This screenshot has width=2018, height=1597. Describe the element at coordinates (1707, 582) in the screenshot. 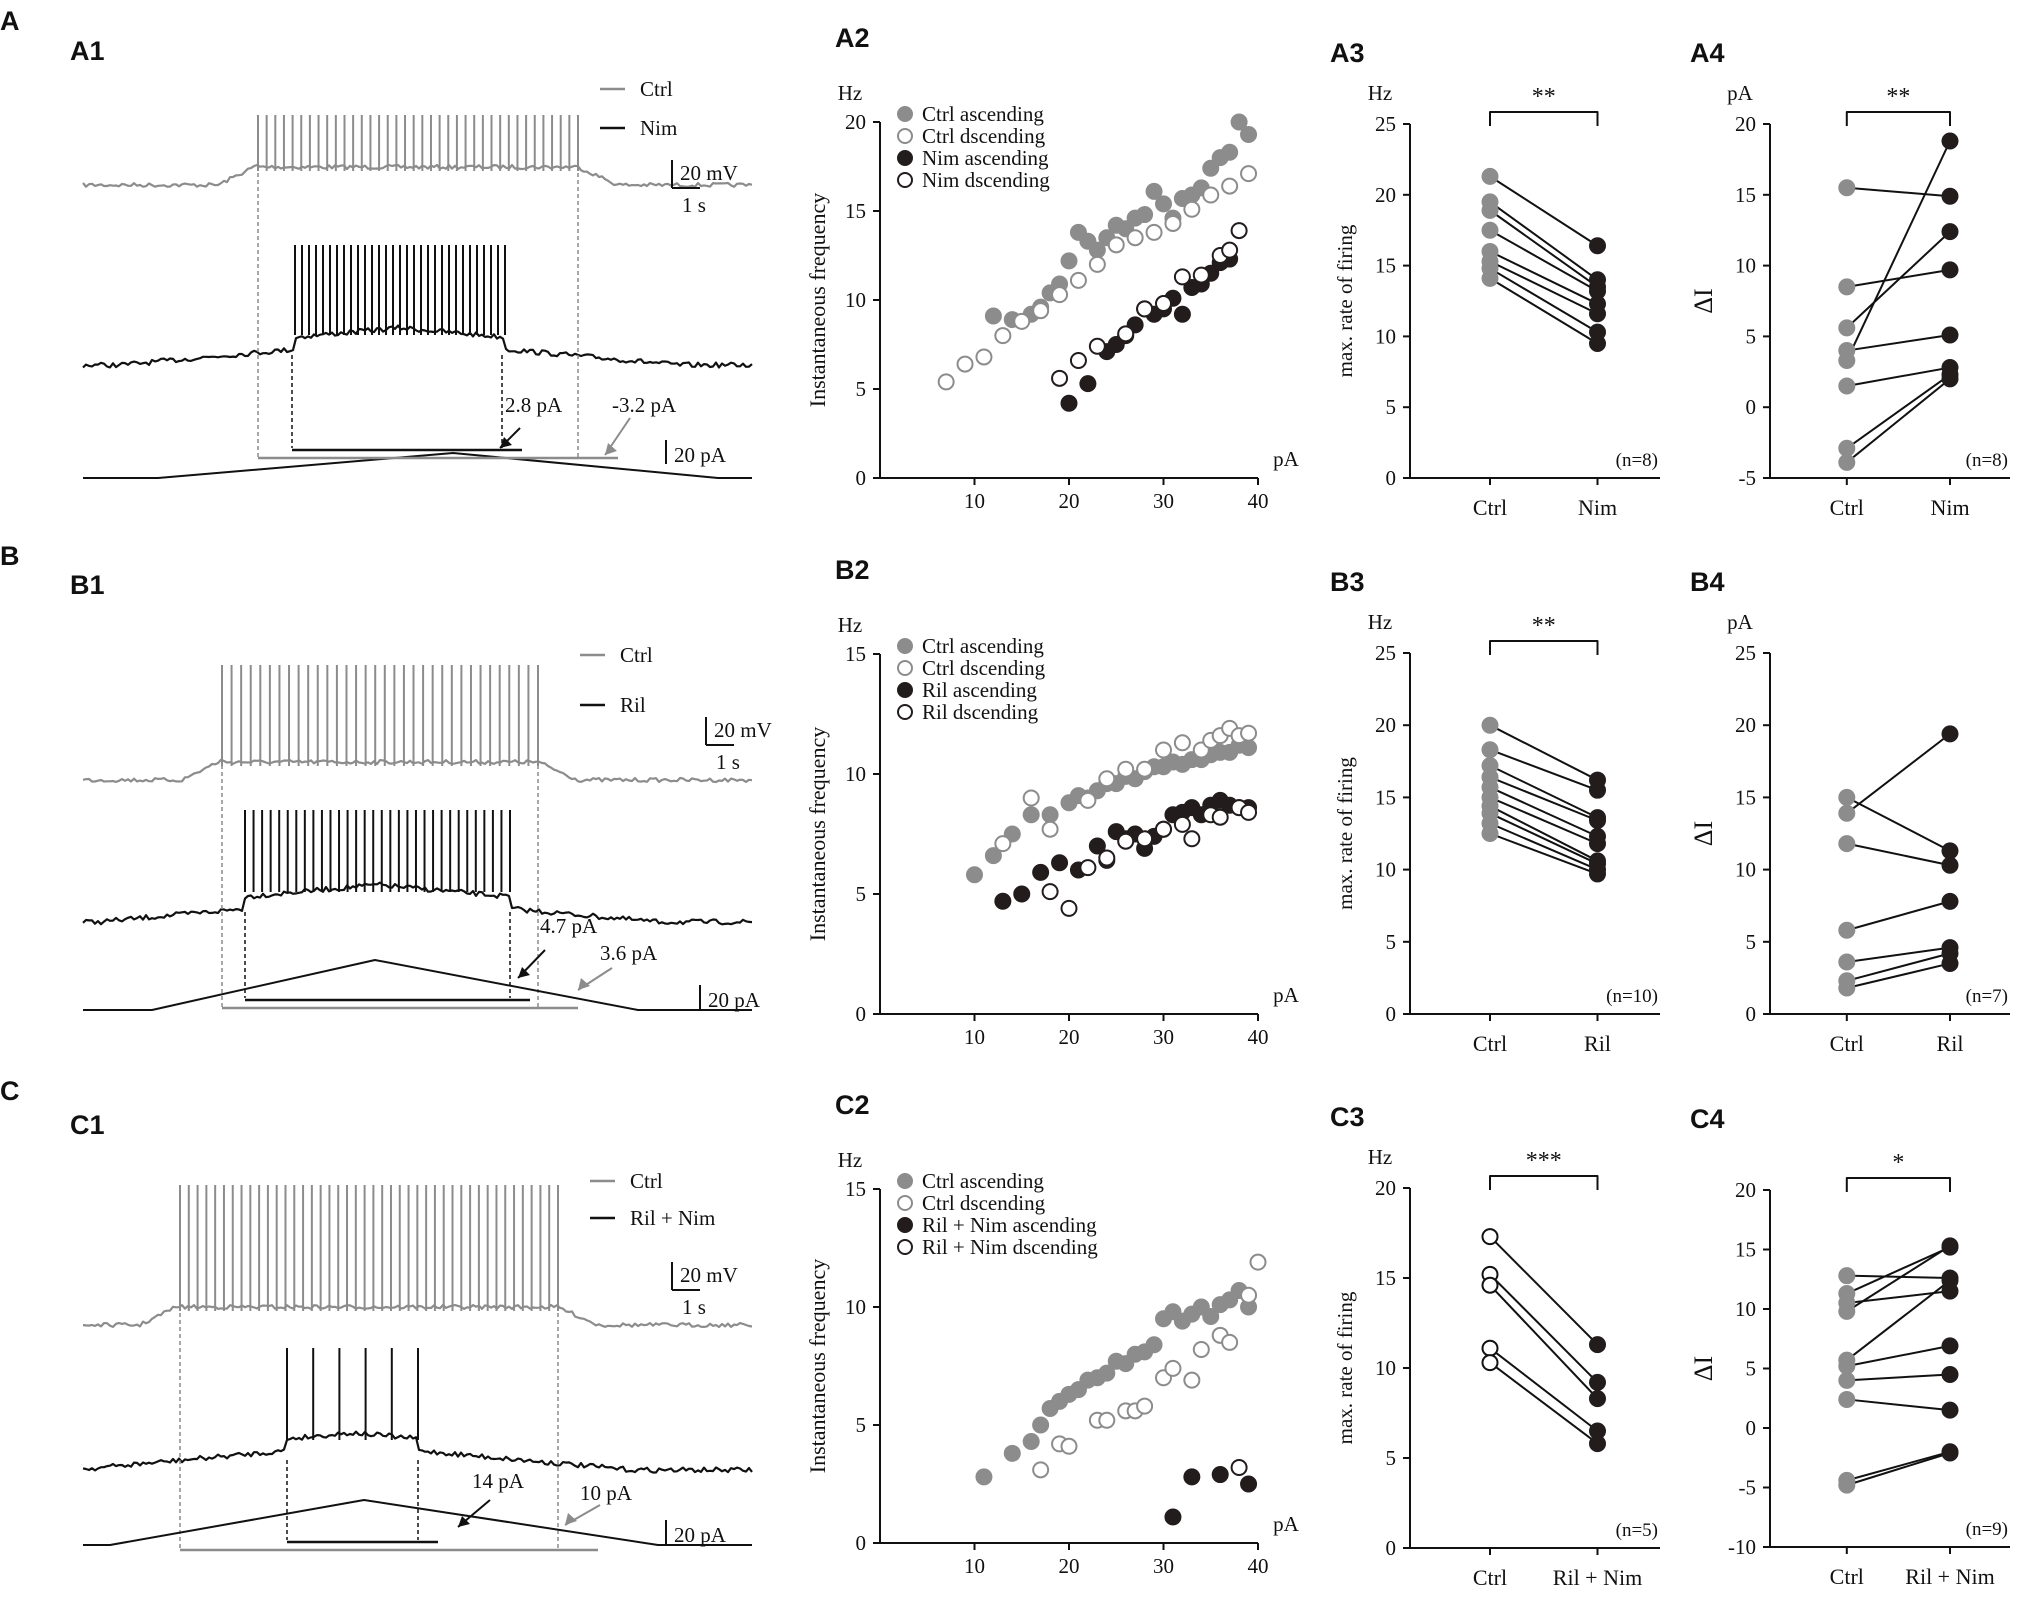

I see `panel-label: B4` at that location.